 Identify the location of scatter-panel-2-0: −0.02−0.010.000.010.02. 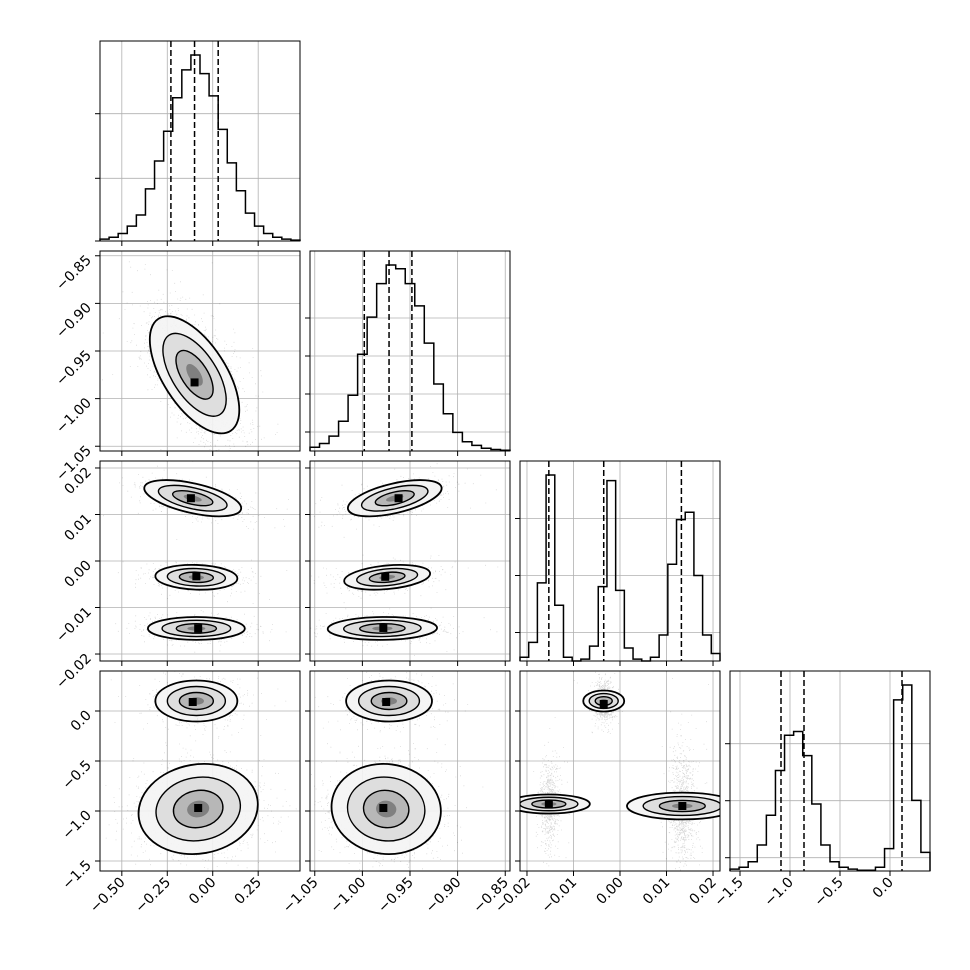
(177, 576).